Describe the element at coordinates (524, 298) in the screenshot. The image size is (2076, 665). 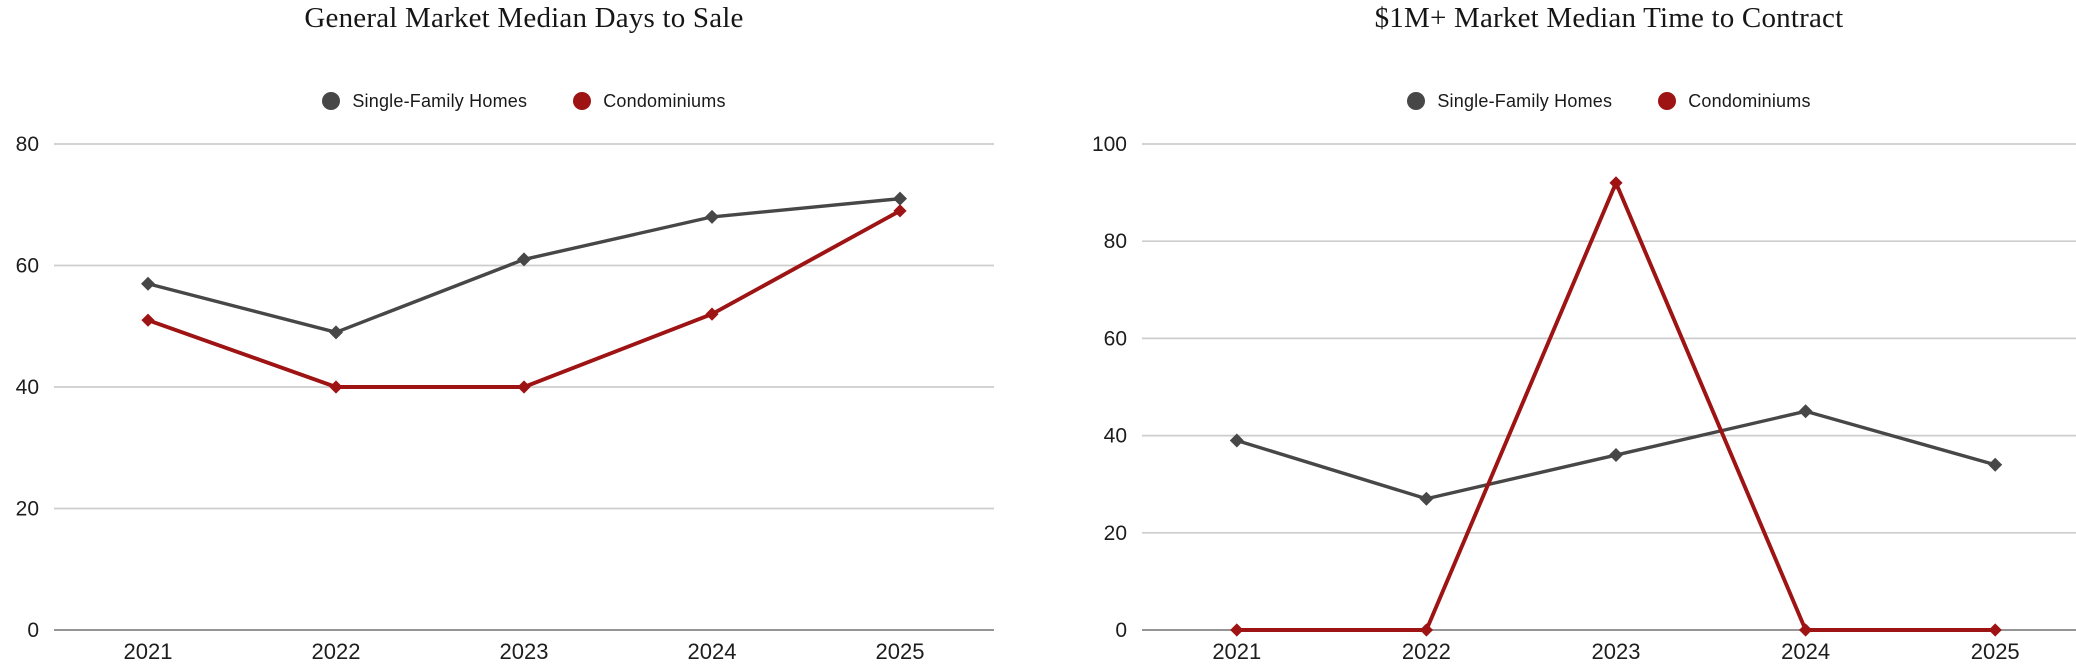
I see `series-line-condominiums` at that location.